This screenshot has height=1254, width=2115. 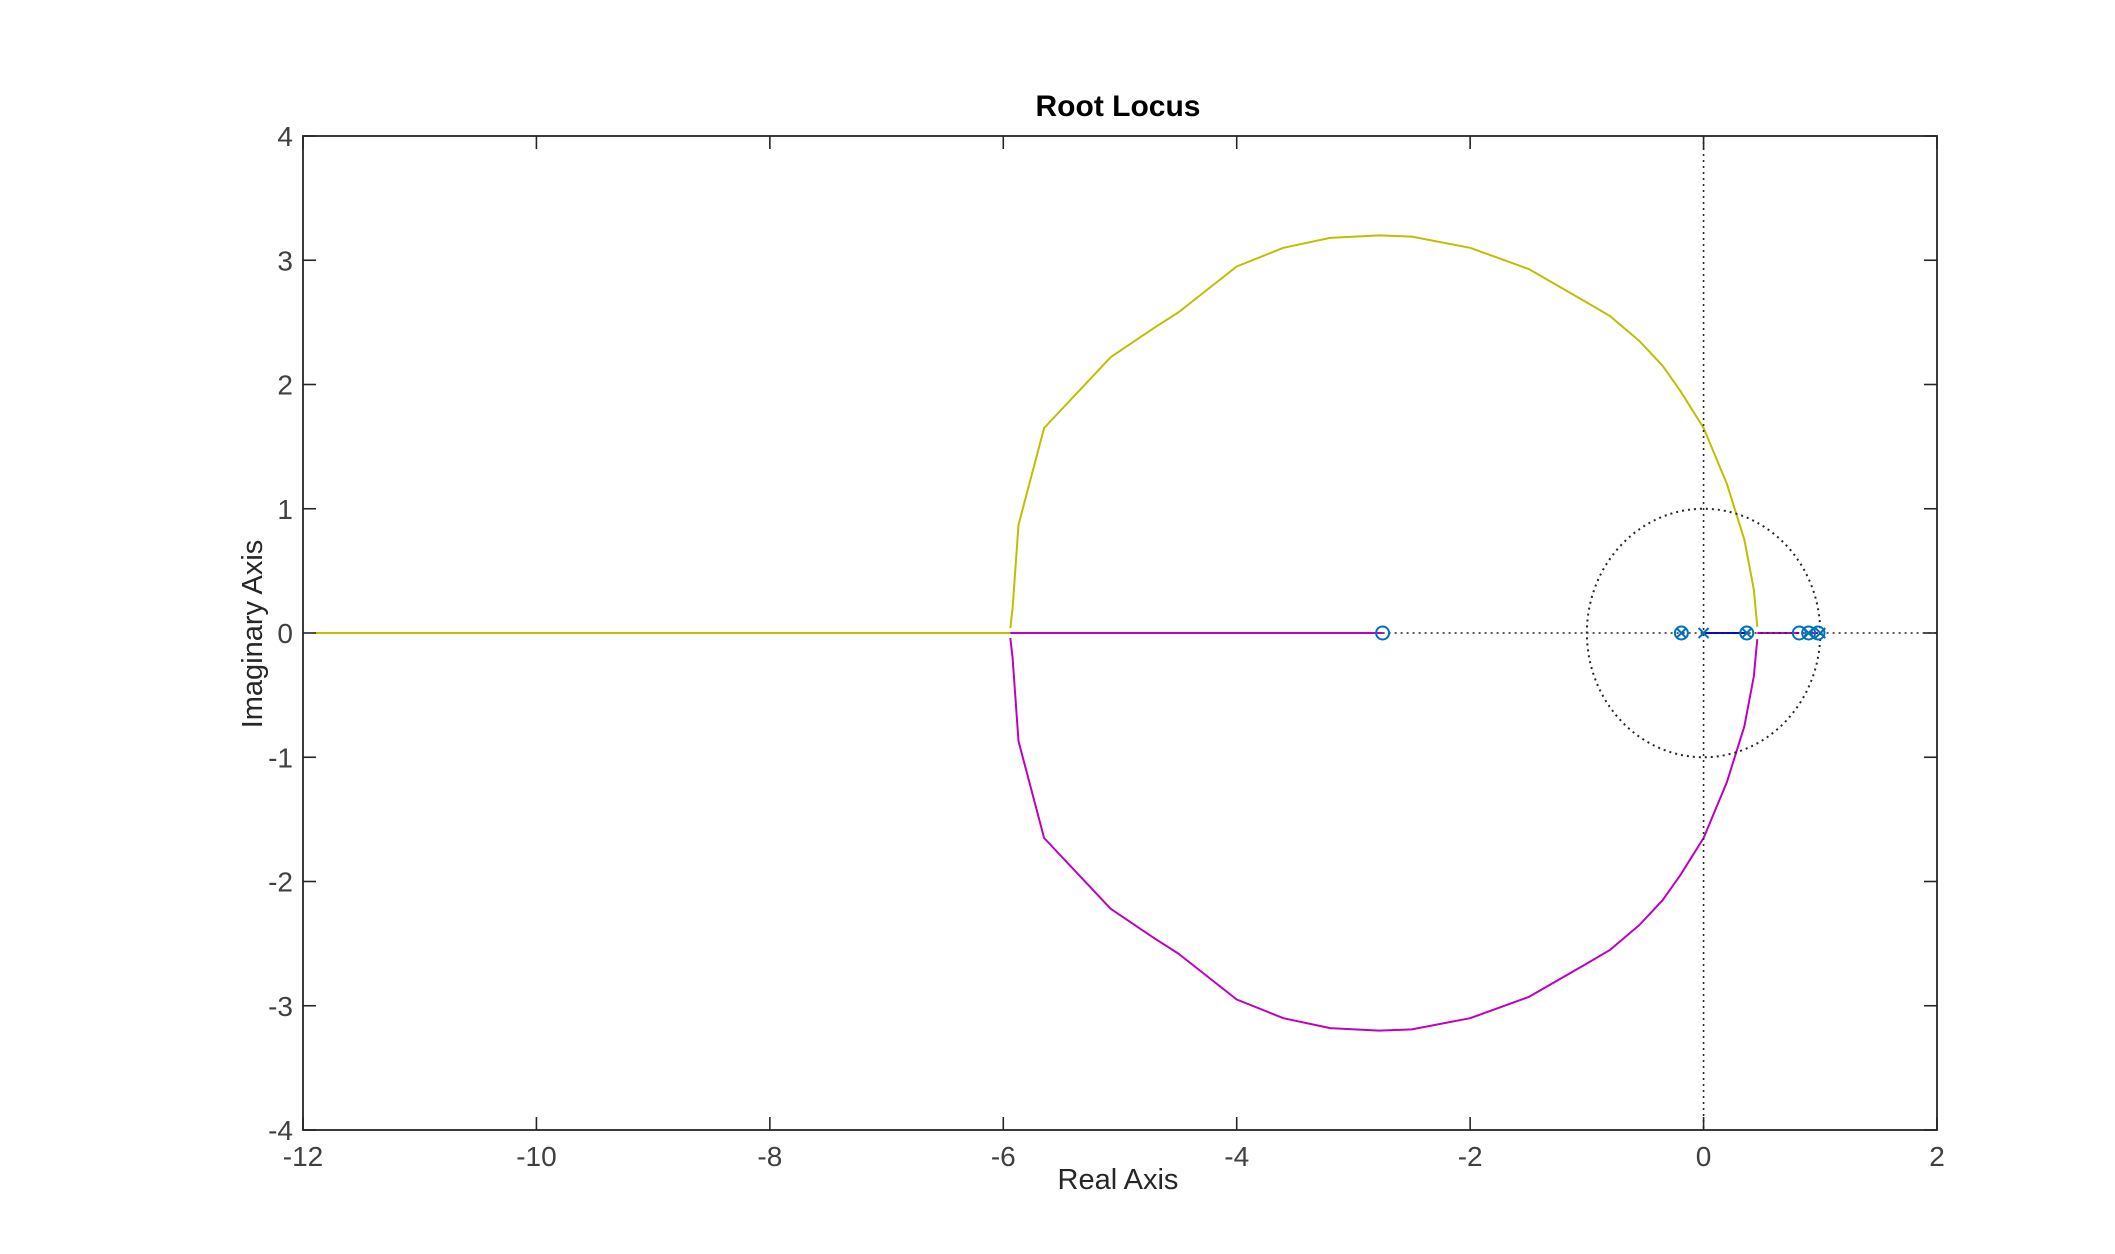 What do you see at coordinates (1236, 1156) in the screenshot?
I see `x-tick-label: -4` at bounding box center [1236, 1156].